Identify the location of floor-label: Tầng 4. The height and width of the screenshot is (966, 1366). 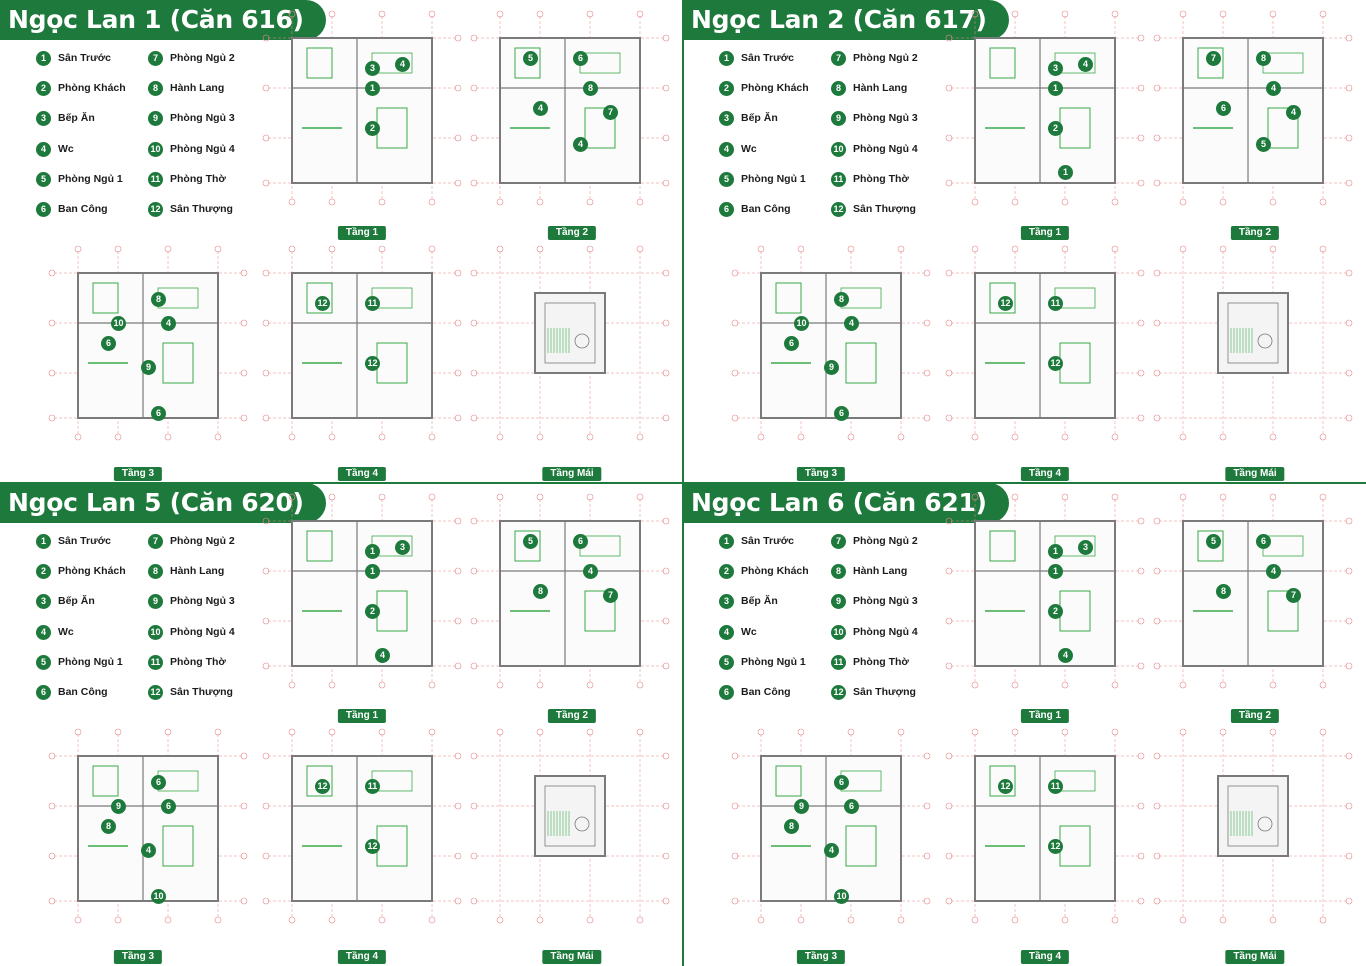
(362, 957).